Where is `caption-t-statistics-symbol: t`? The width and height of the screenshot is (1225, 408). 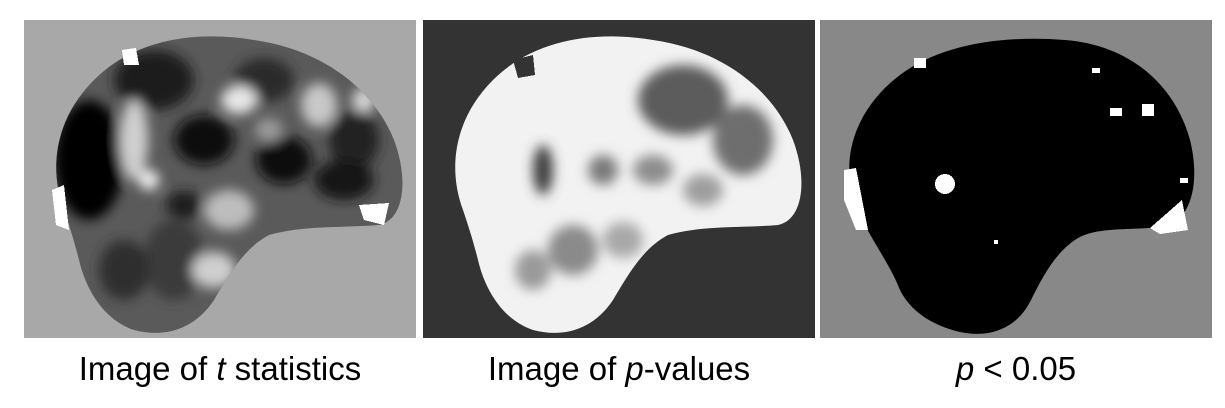
caption-t-statistics-symbol: t is located at coordinates (221, 368).